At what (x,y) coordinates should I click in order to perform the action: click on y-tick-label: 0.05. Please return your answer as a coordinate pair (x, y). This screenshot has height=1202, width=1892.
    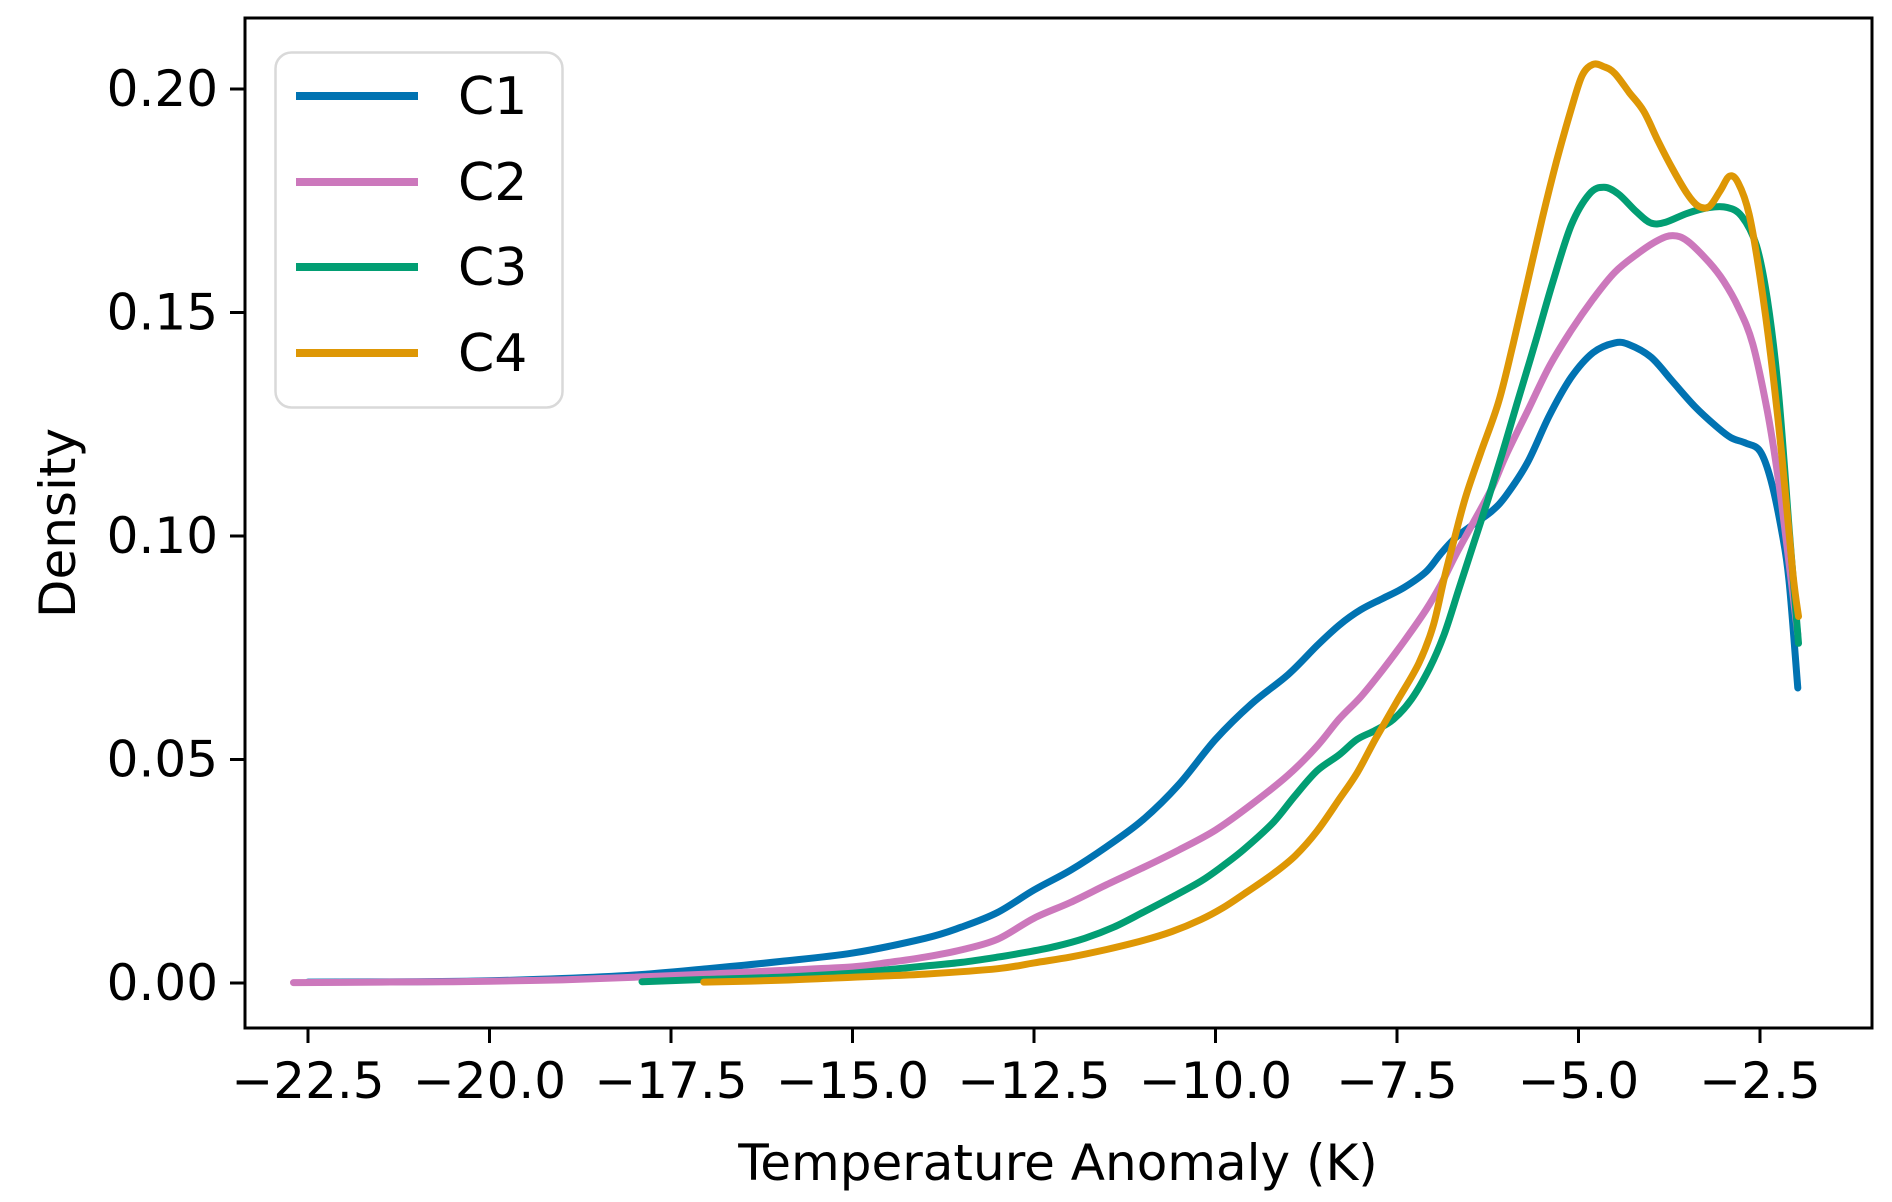
    Looking at the image, I should click on (162, 760).